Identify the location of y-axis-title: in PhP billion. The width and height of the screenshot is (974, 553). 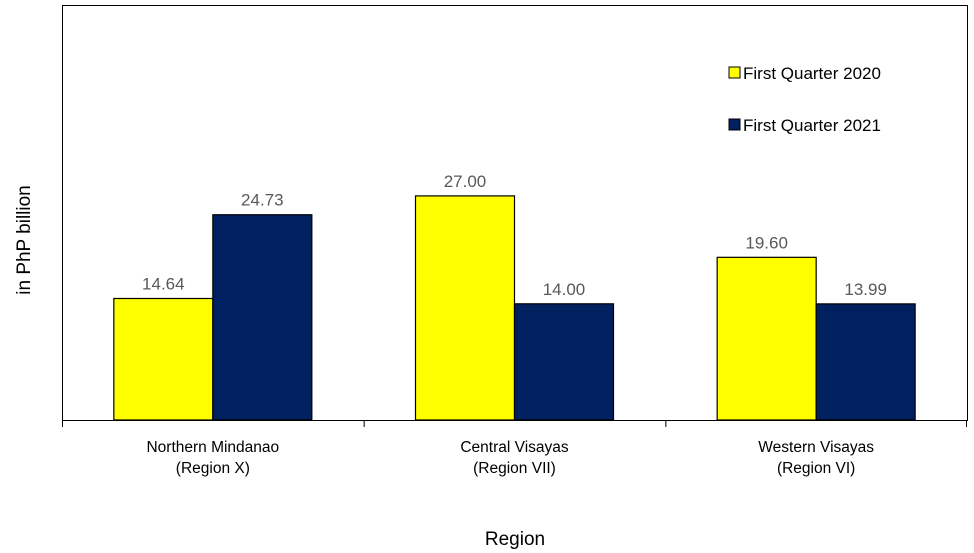
(24, 240).